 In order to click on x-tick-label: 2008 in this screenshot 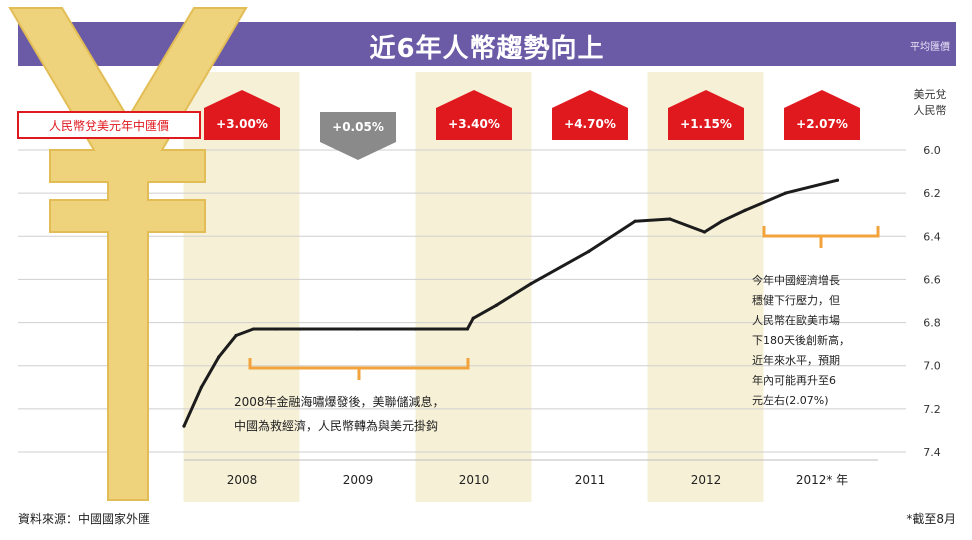, I will do `click(242, 480)`.